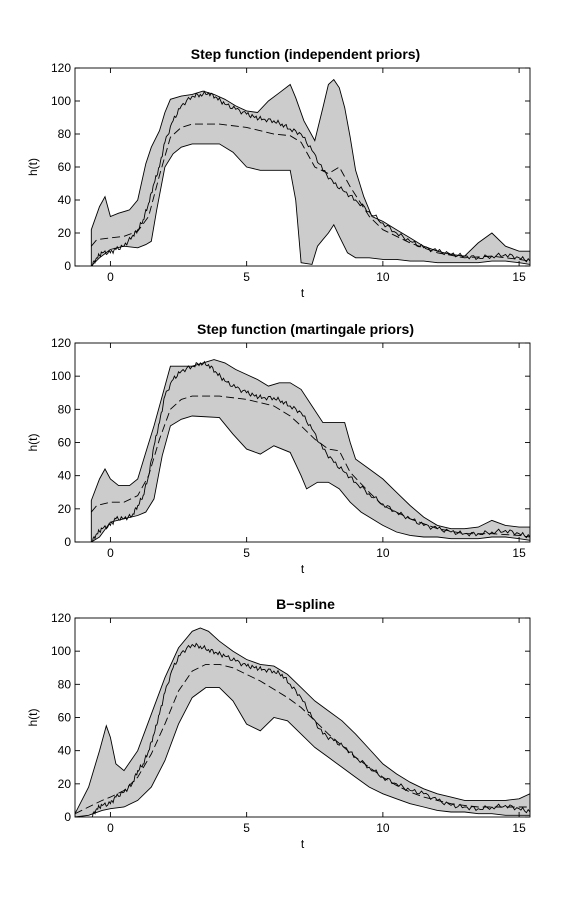  What do you see at coordinates (305, 329) in the screenshot?
I see `chart-title: Step function (martingale priors)` at bounding box center [305, 329].